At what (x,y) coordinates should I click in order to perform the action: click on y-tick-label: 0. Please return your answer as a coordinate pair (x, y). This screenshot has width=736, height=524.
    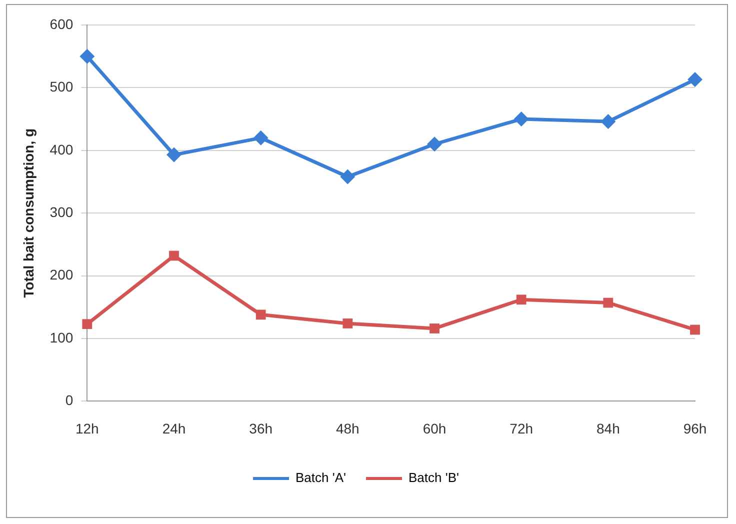
    Looking at the image, I should click on (69, 400).